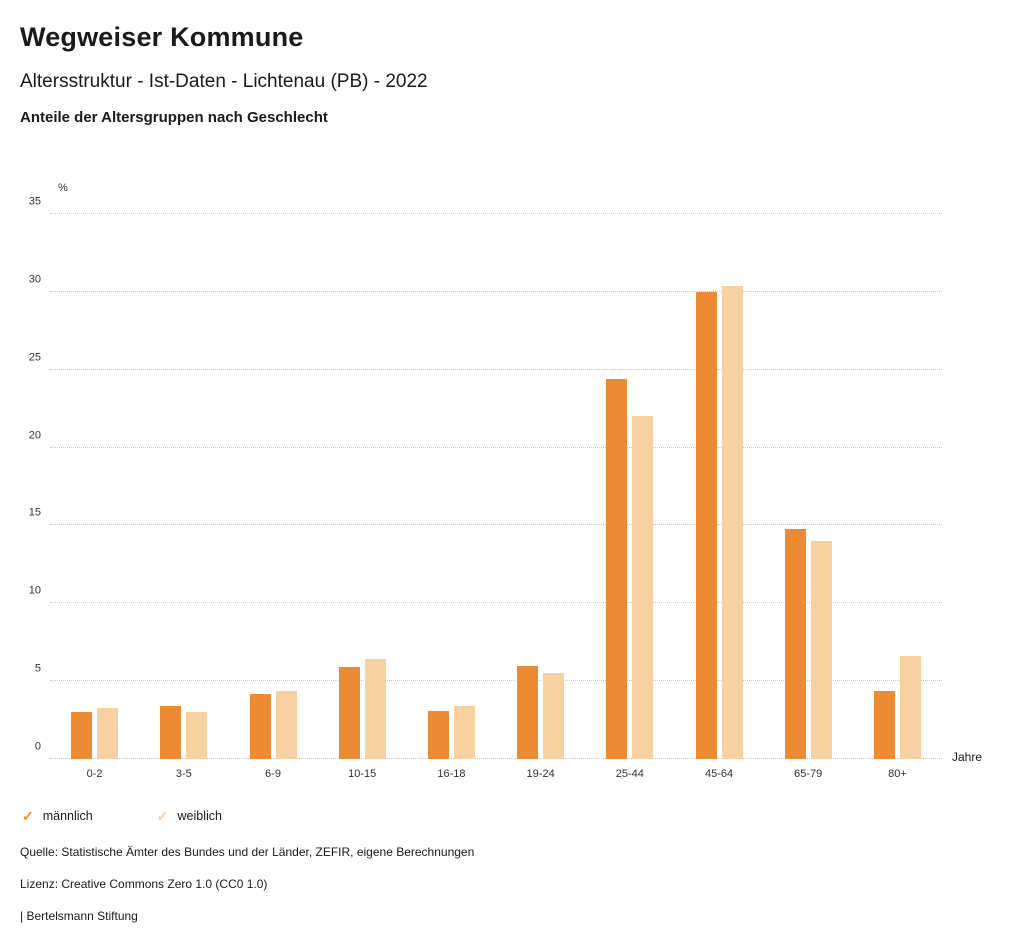 This screenshot has width=1024, height=946. I want to click on bar-männlich-25-44, so click(617, 569).